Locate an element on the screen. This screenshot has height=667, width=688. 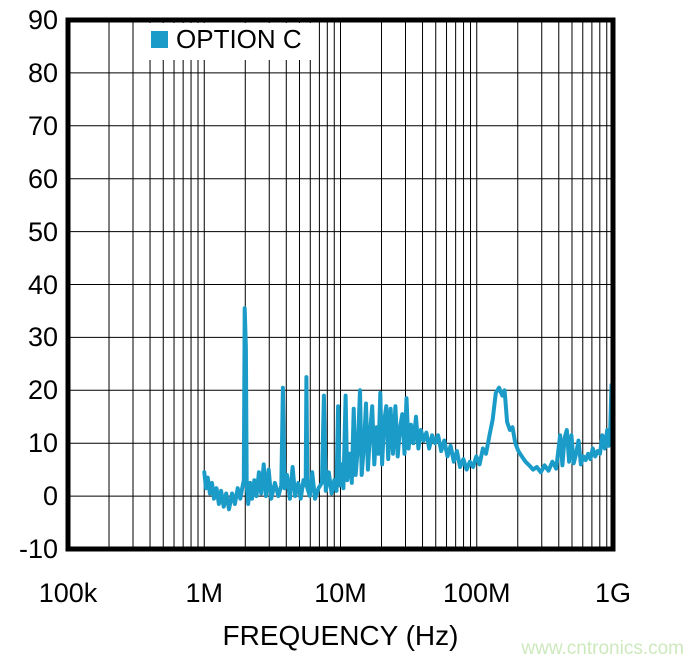
legend-label: OPTION C is located at coordinates (239, 39).